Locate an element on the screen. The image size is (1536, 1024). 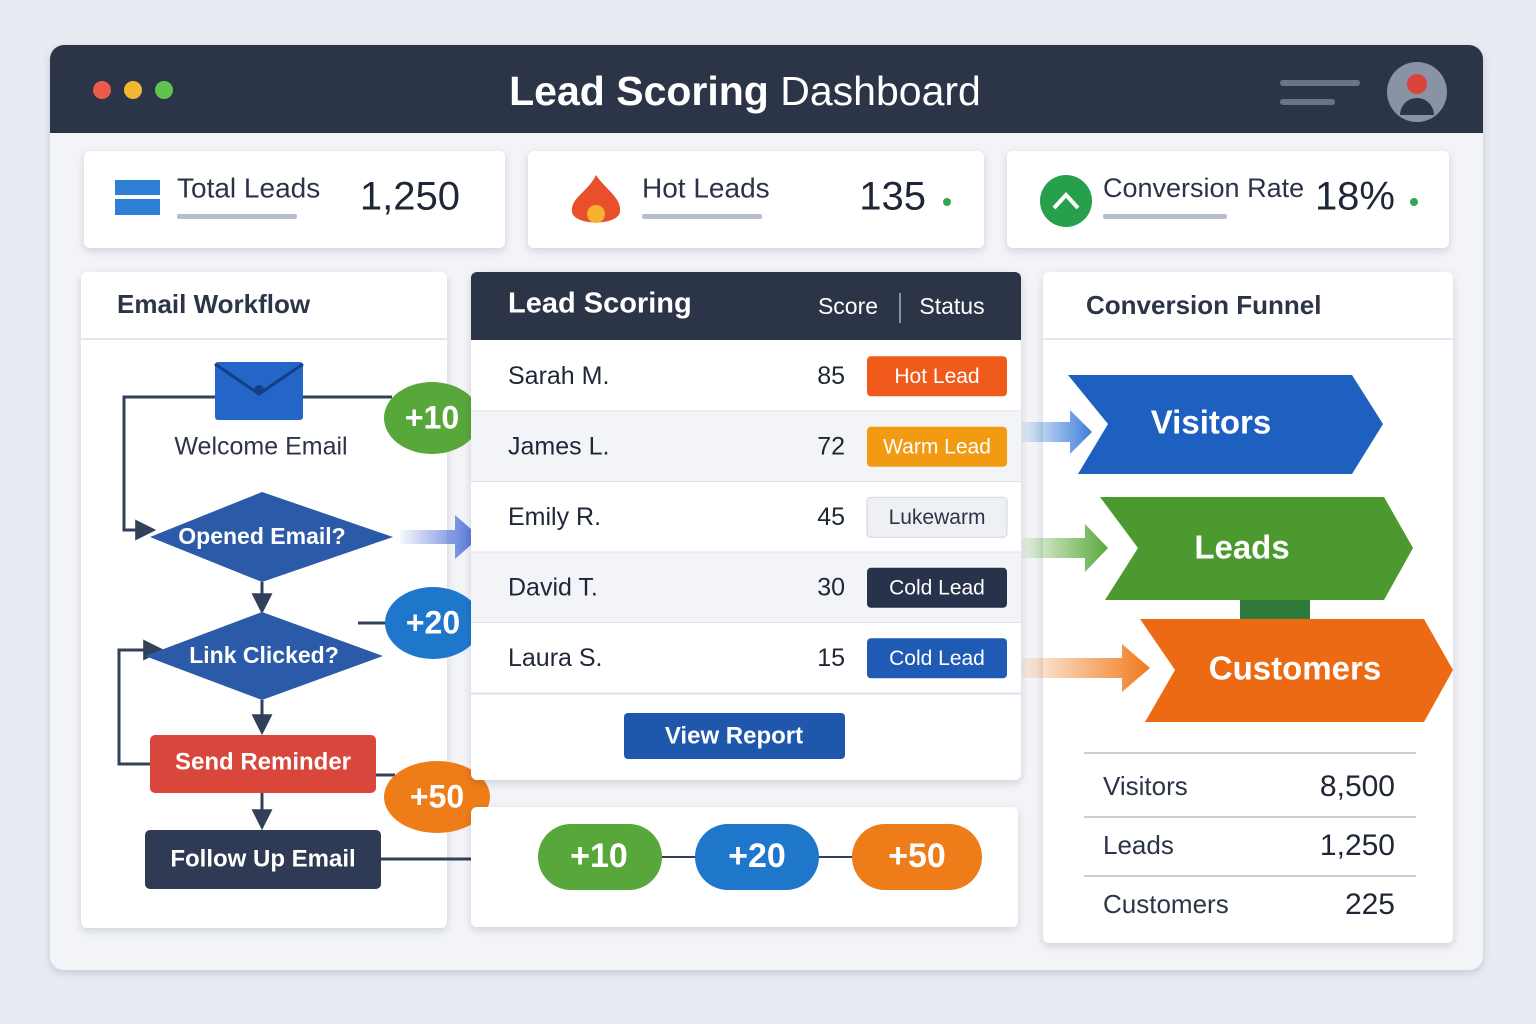
view-report-button: View Report is located at coordinates (734, 736).